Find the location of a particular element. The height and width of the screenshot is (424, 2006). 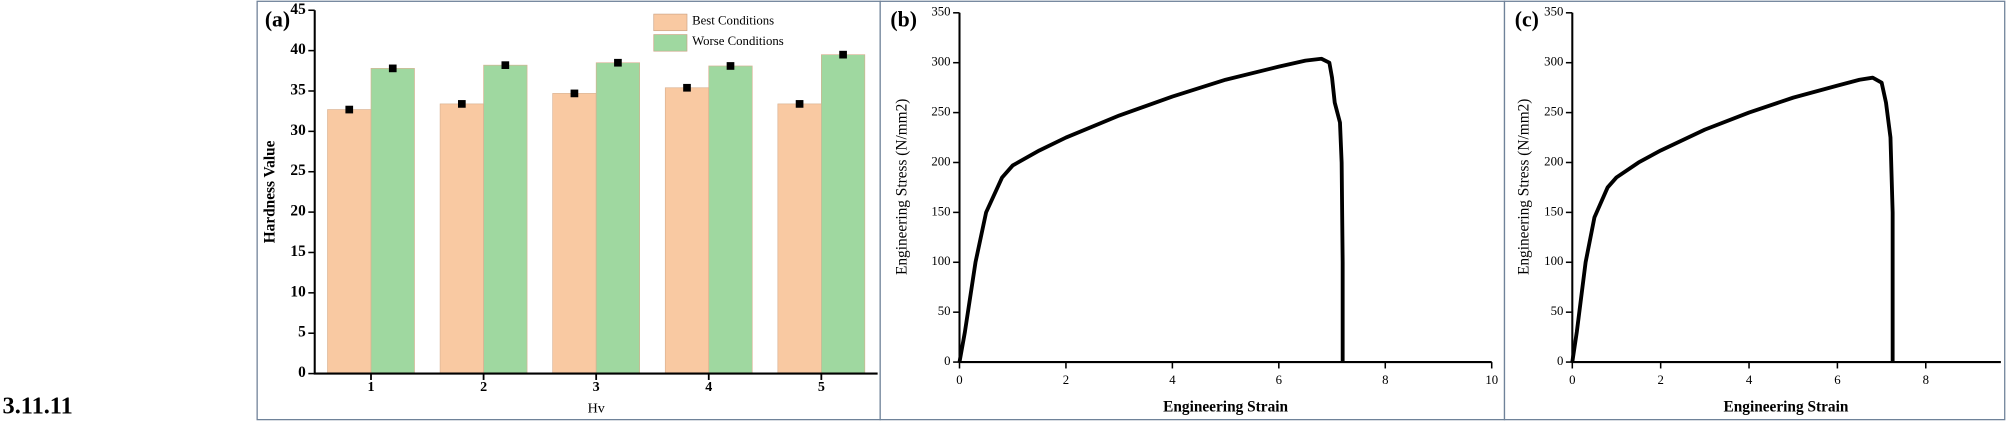

x-tick-label: 1 is located at coordinates (370, 387).